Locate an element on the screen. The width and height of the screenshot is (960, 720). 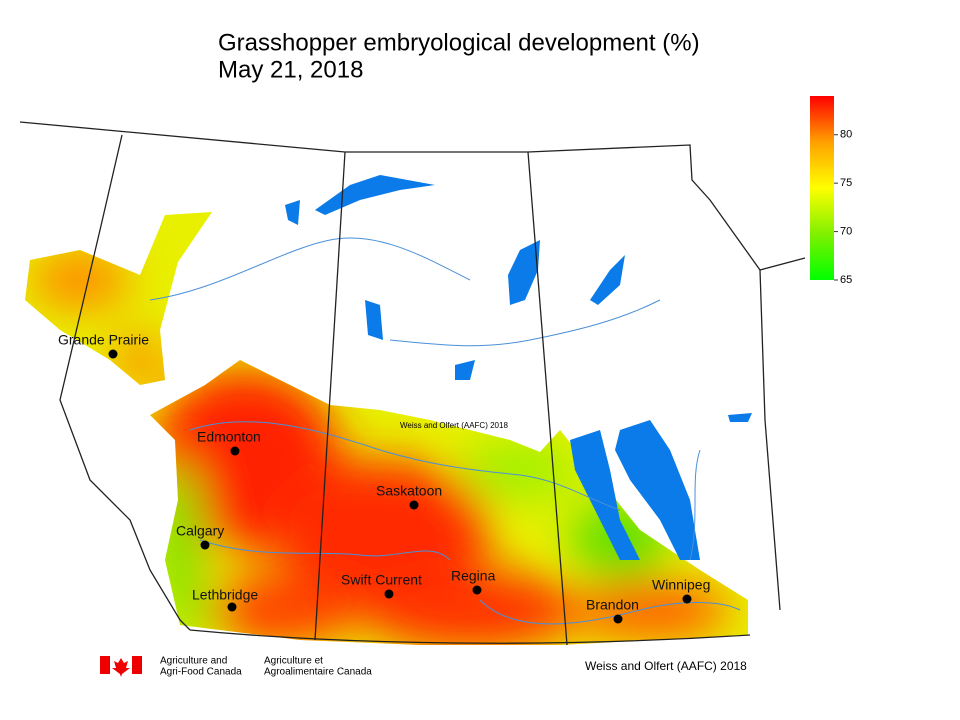
colorbar-tick-label: 75 is located at coordinates (846, 183).